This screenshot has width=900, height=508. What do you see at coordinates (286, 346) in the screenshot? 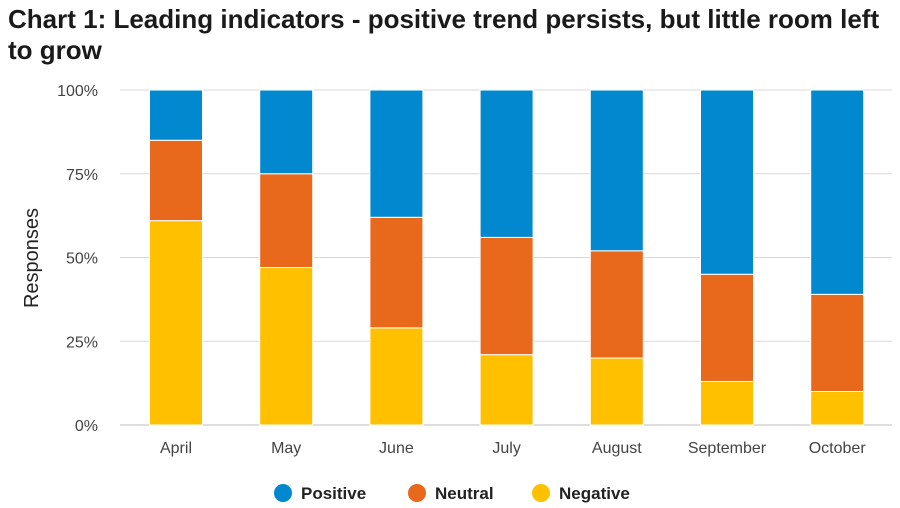
I see `bar-negative-may` at bounding box center [286, 346].